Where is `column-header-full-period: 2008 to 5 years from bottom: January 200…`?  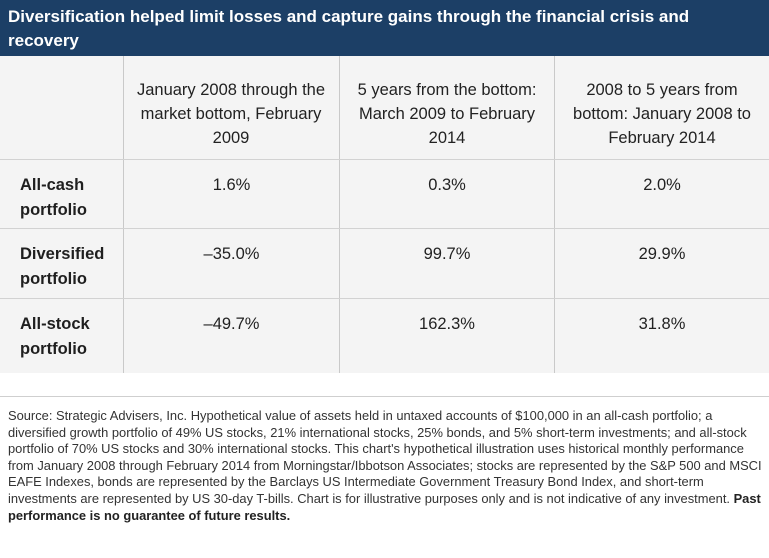
column-header-full-period: 2008 to 5 years from bottom: January 200… is located at coordinates (662, 114).